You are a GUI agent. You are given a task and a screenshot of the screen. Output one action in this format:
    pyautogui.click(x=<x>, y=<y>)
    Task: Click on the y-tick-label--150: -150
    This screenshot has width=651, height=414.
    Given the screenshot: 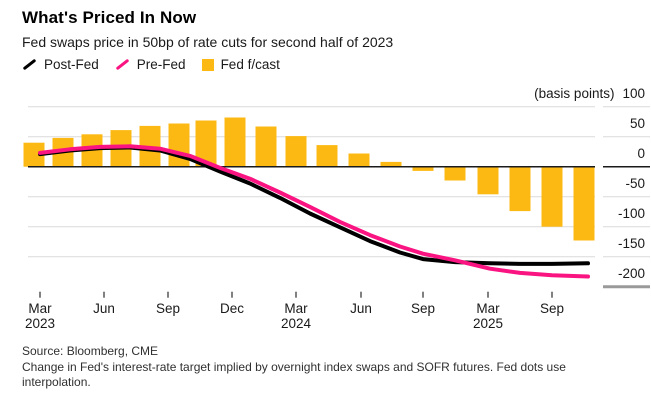 What is the action you would take?
    pyautogui.click(x=631, y=243)
    